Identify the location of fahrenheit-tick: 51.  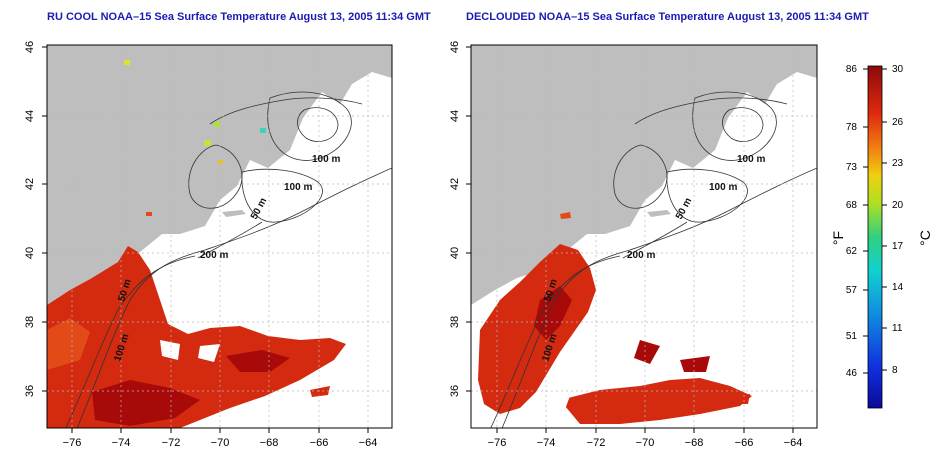
(852, 336).